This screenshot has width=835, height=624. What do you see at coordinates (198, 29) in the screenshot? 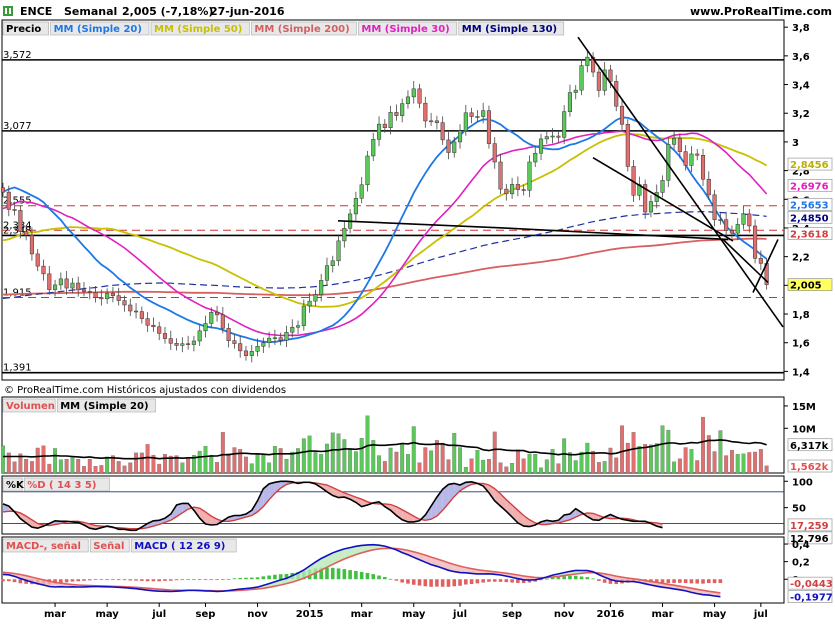
I see `price-legend-2: MM (Simple 50)` at bounding box center [198, 29].